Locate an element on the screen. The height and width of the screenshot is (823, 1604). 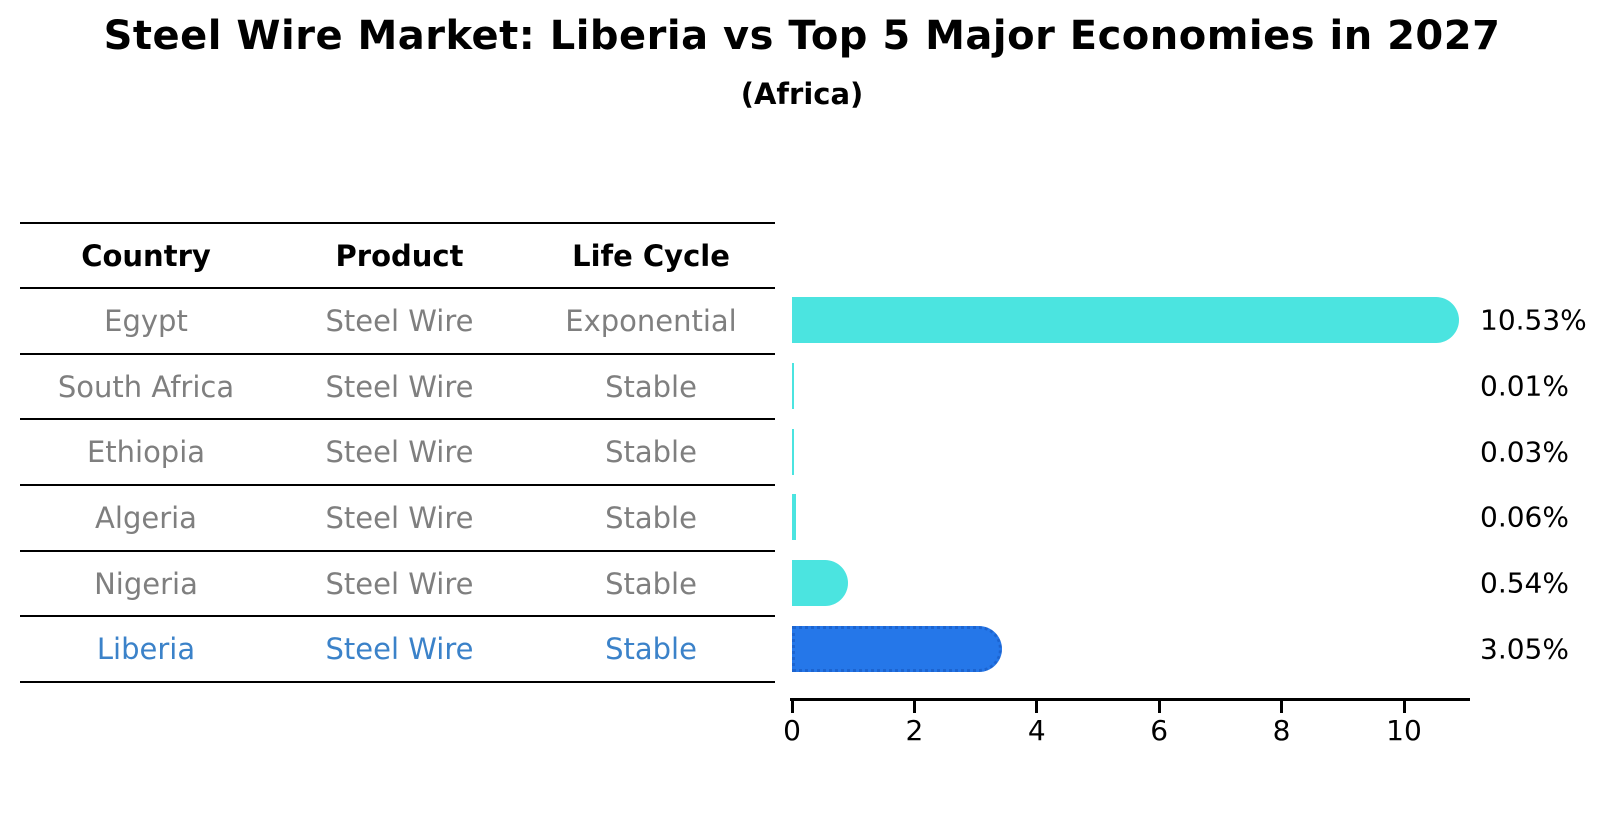
table-cell-country: Liberia is located at coordinates (146, 649).